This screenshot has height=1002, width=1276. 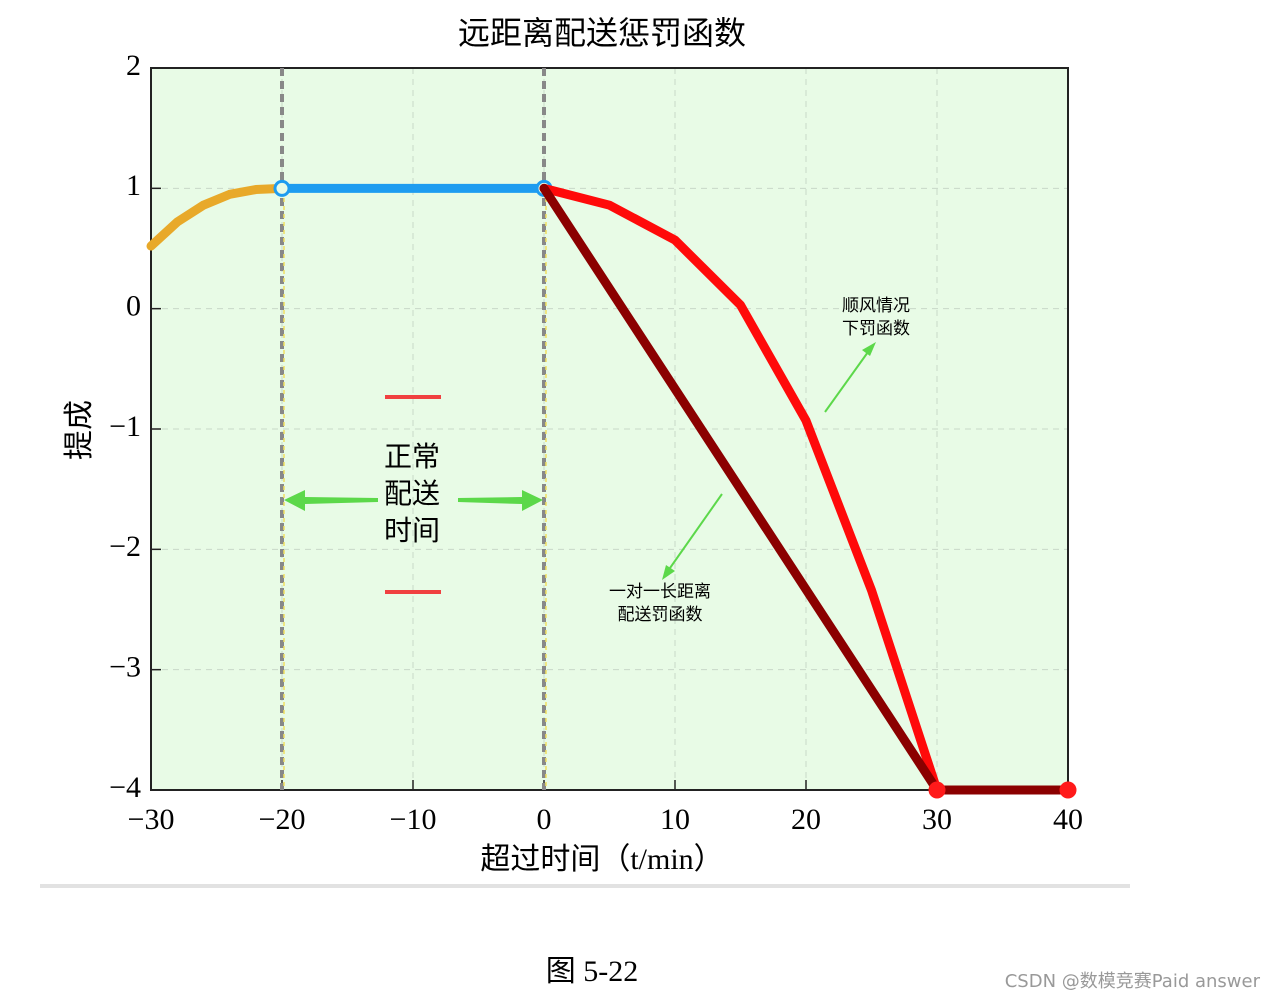 What do you see at coordinates (79, 430) in the screenshot?
I see `y-axis-label: 提成` at bounding box center [79, 430].